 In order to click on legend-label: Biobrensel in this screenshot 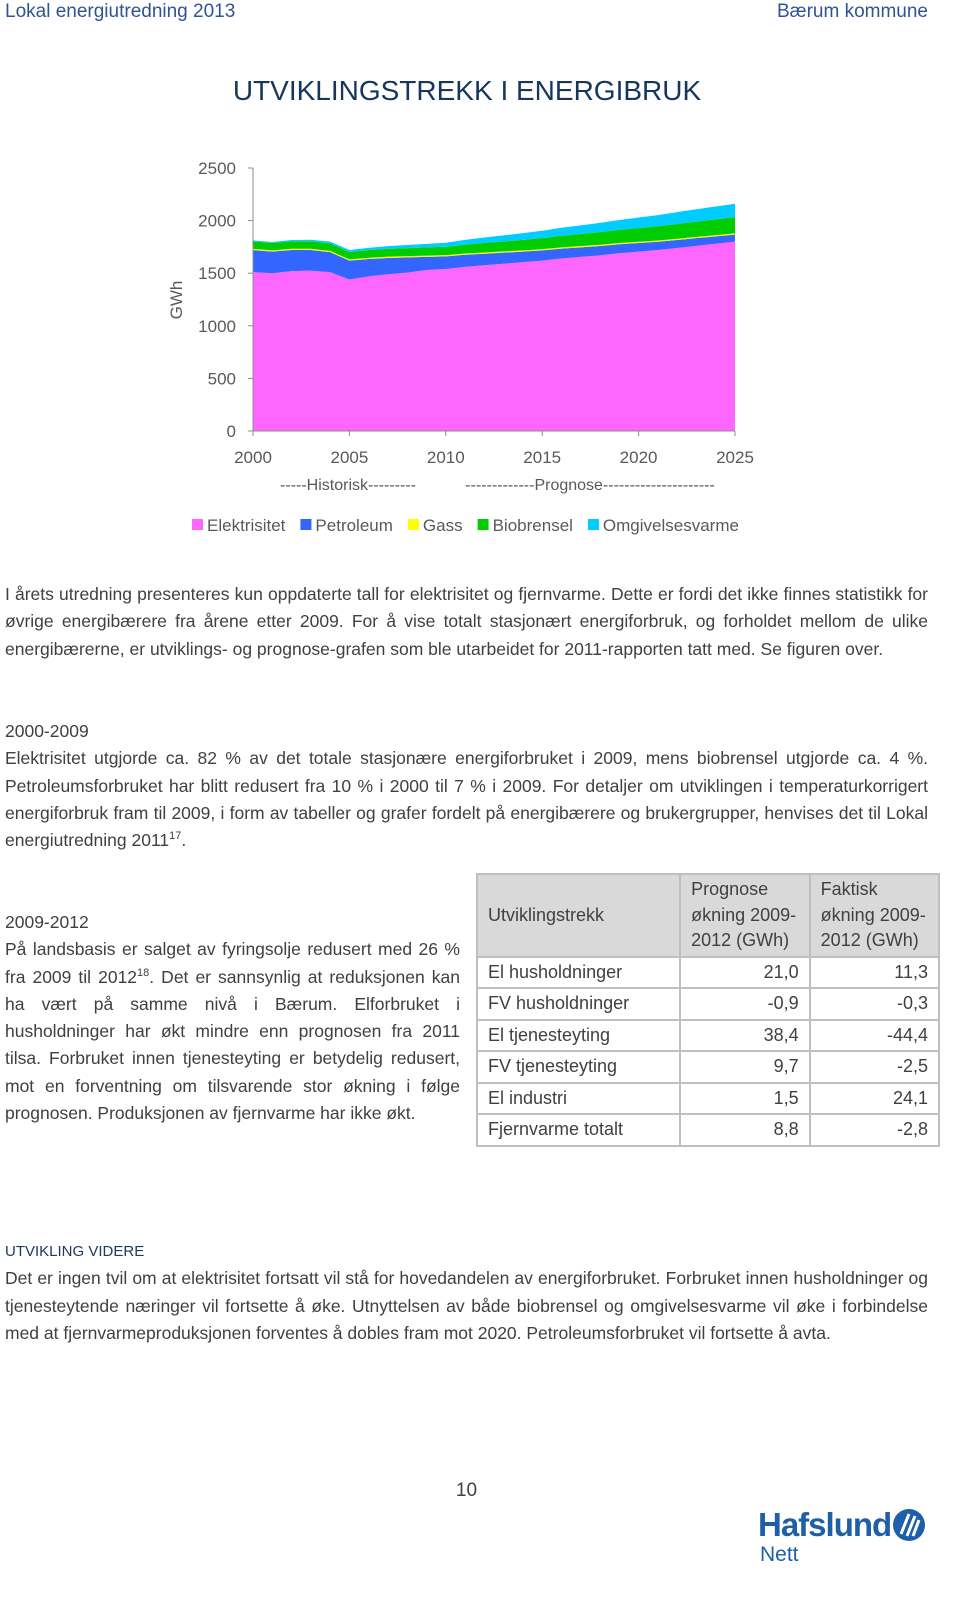, I will do `click(533, 525)`.